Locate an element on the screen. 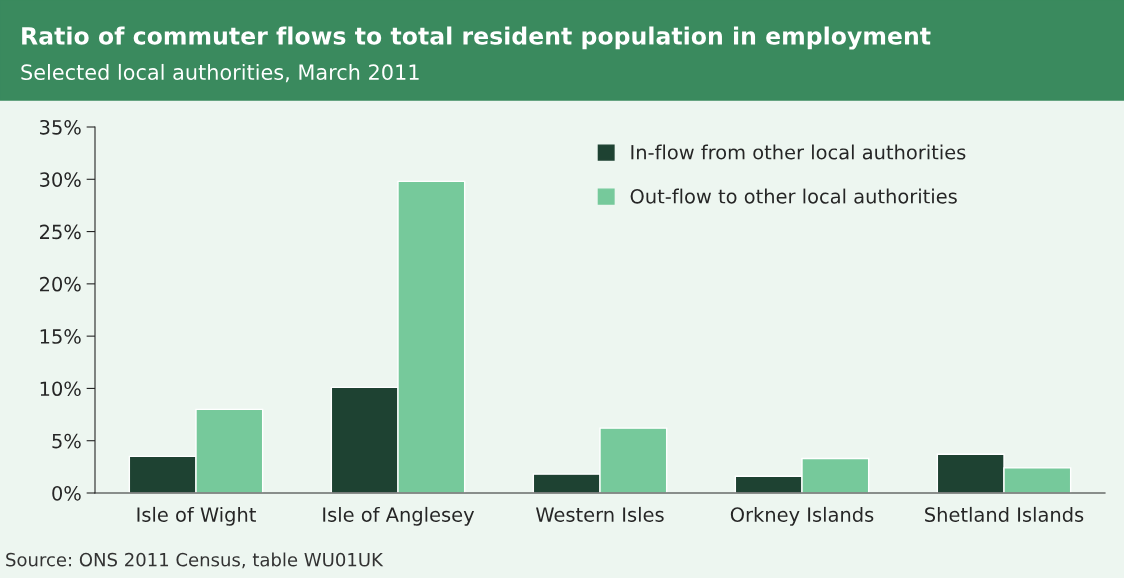 The height and width of the screenshot is (578, 1124). x-tick-label: Shetland Islands is located at coordinates (1004, 514).